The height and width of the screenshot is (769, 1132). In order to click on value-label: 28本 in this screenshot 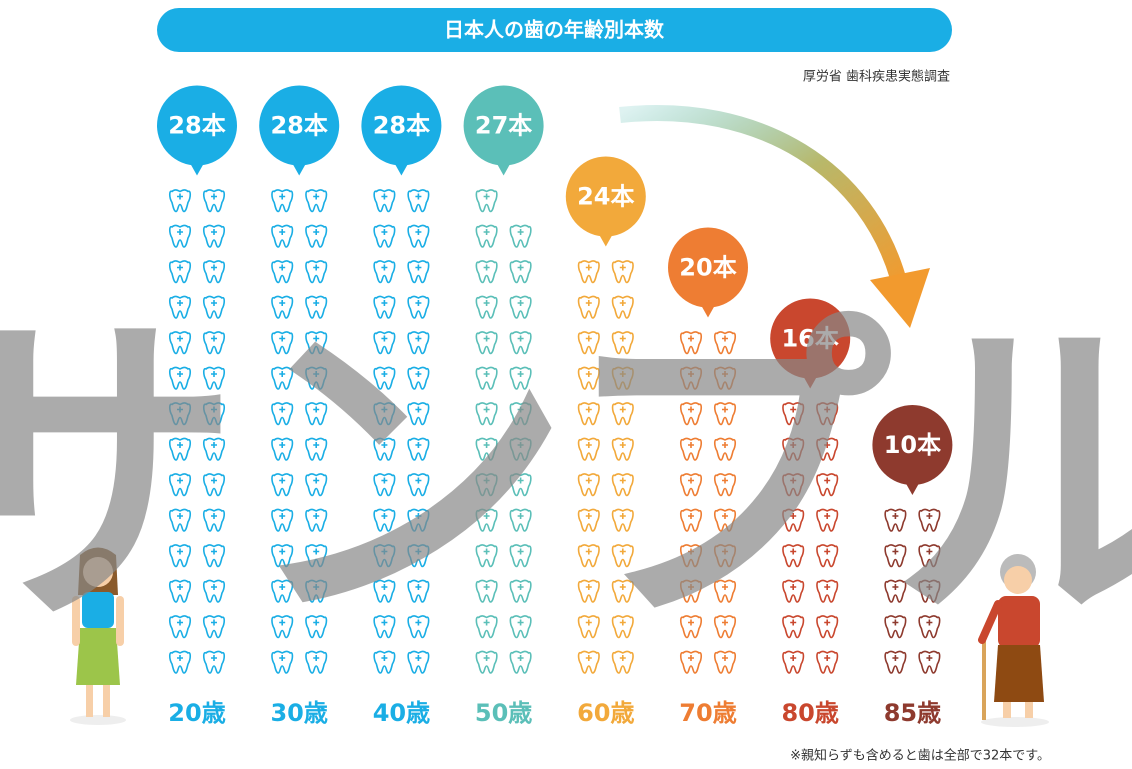, I will do `click(298, 126)`.